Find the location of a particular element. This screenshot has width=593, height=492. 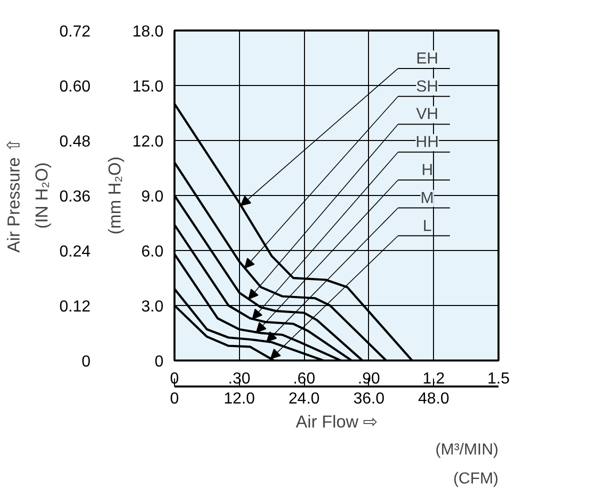

x2-tick-label: 24.0 is located at coordinates (304, 399).